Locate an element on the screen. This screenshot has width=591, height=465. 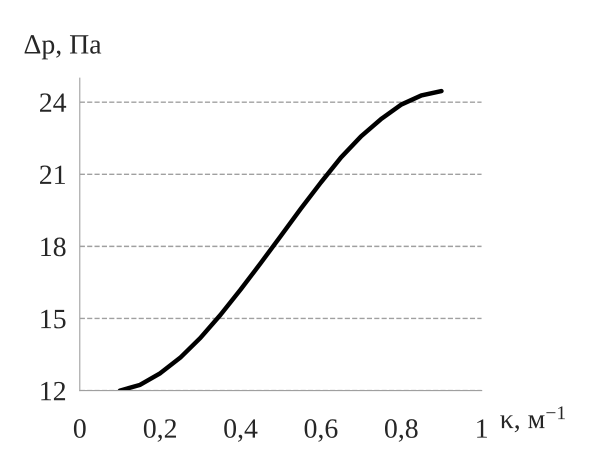
y-tick-label: 12 is located at coordinates (53, 391).